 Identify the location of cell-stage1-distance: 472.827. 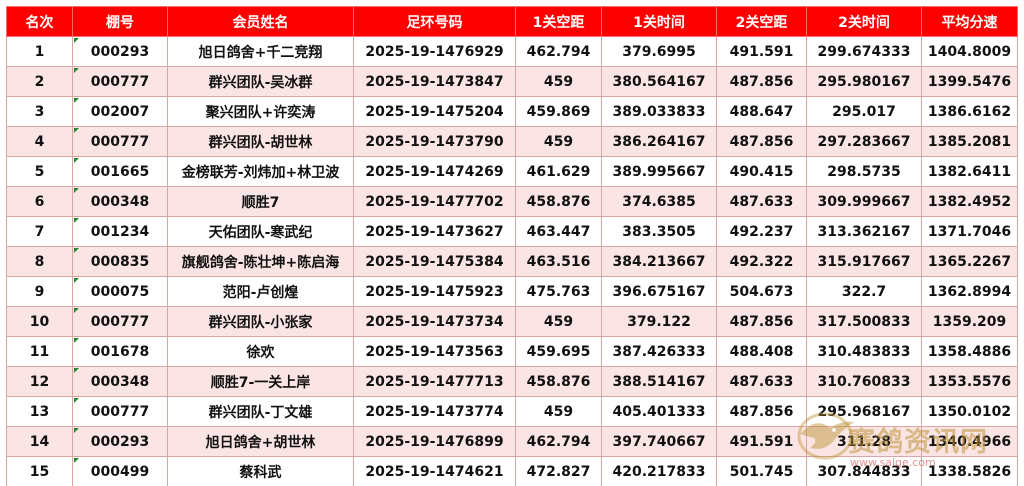
(558, 471).